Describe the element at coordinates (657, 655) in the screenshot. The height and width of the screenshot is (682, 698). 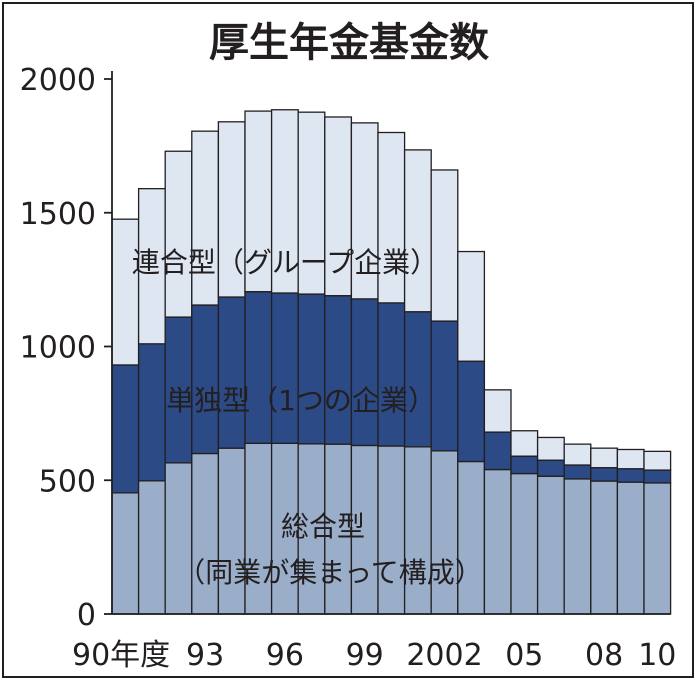
I see `x-tick-label-10: 10` at that location.